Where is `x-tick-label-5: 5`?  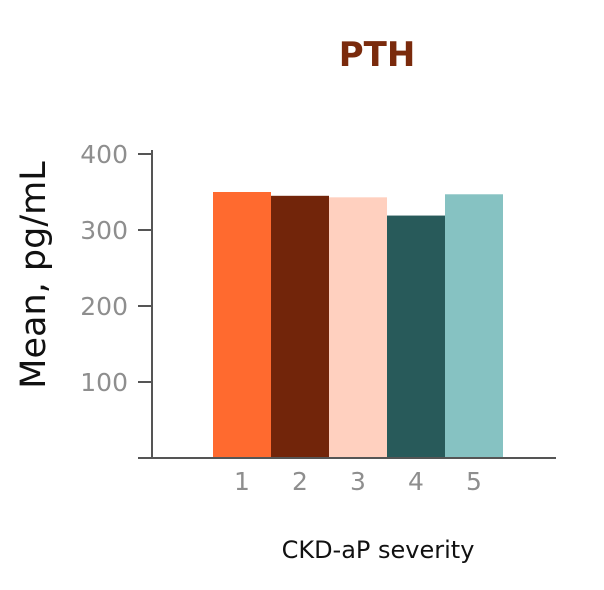
x-tick-label-5: 5 is located at coordinates (474, 481).